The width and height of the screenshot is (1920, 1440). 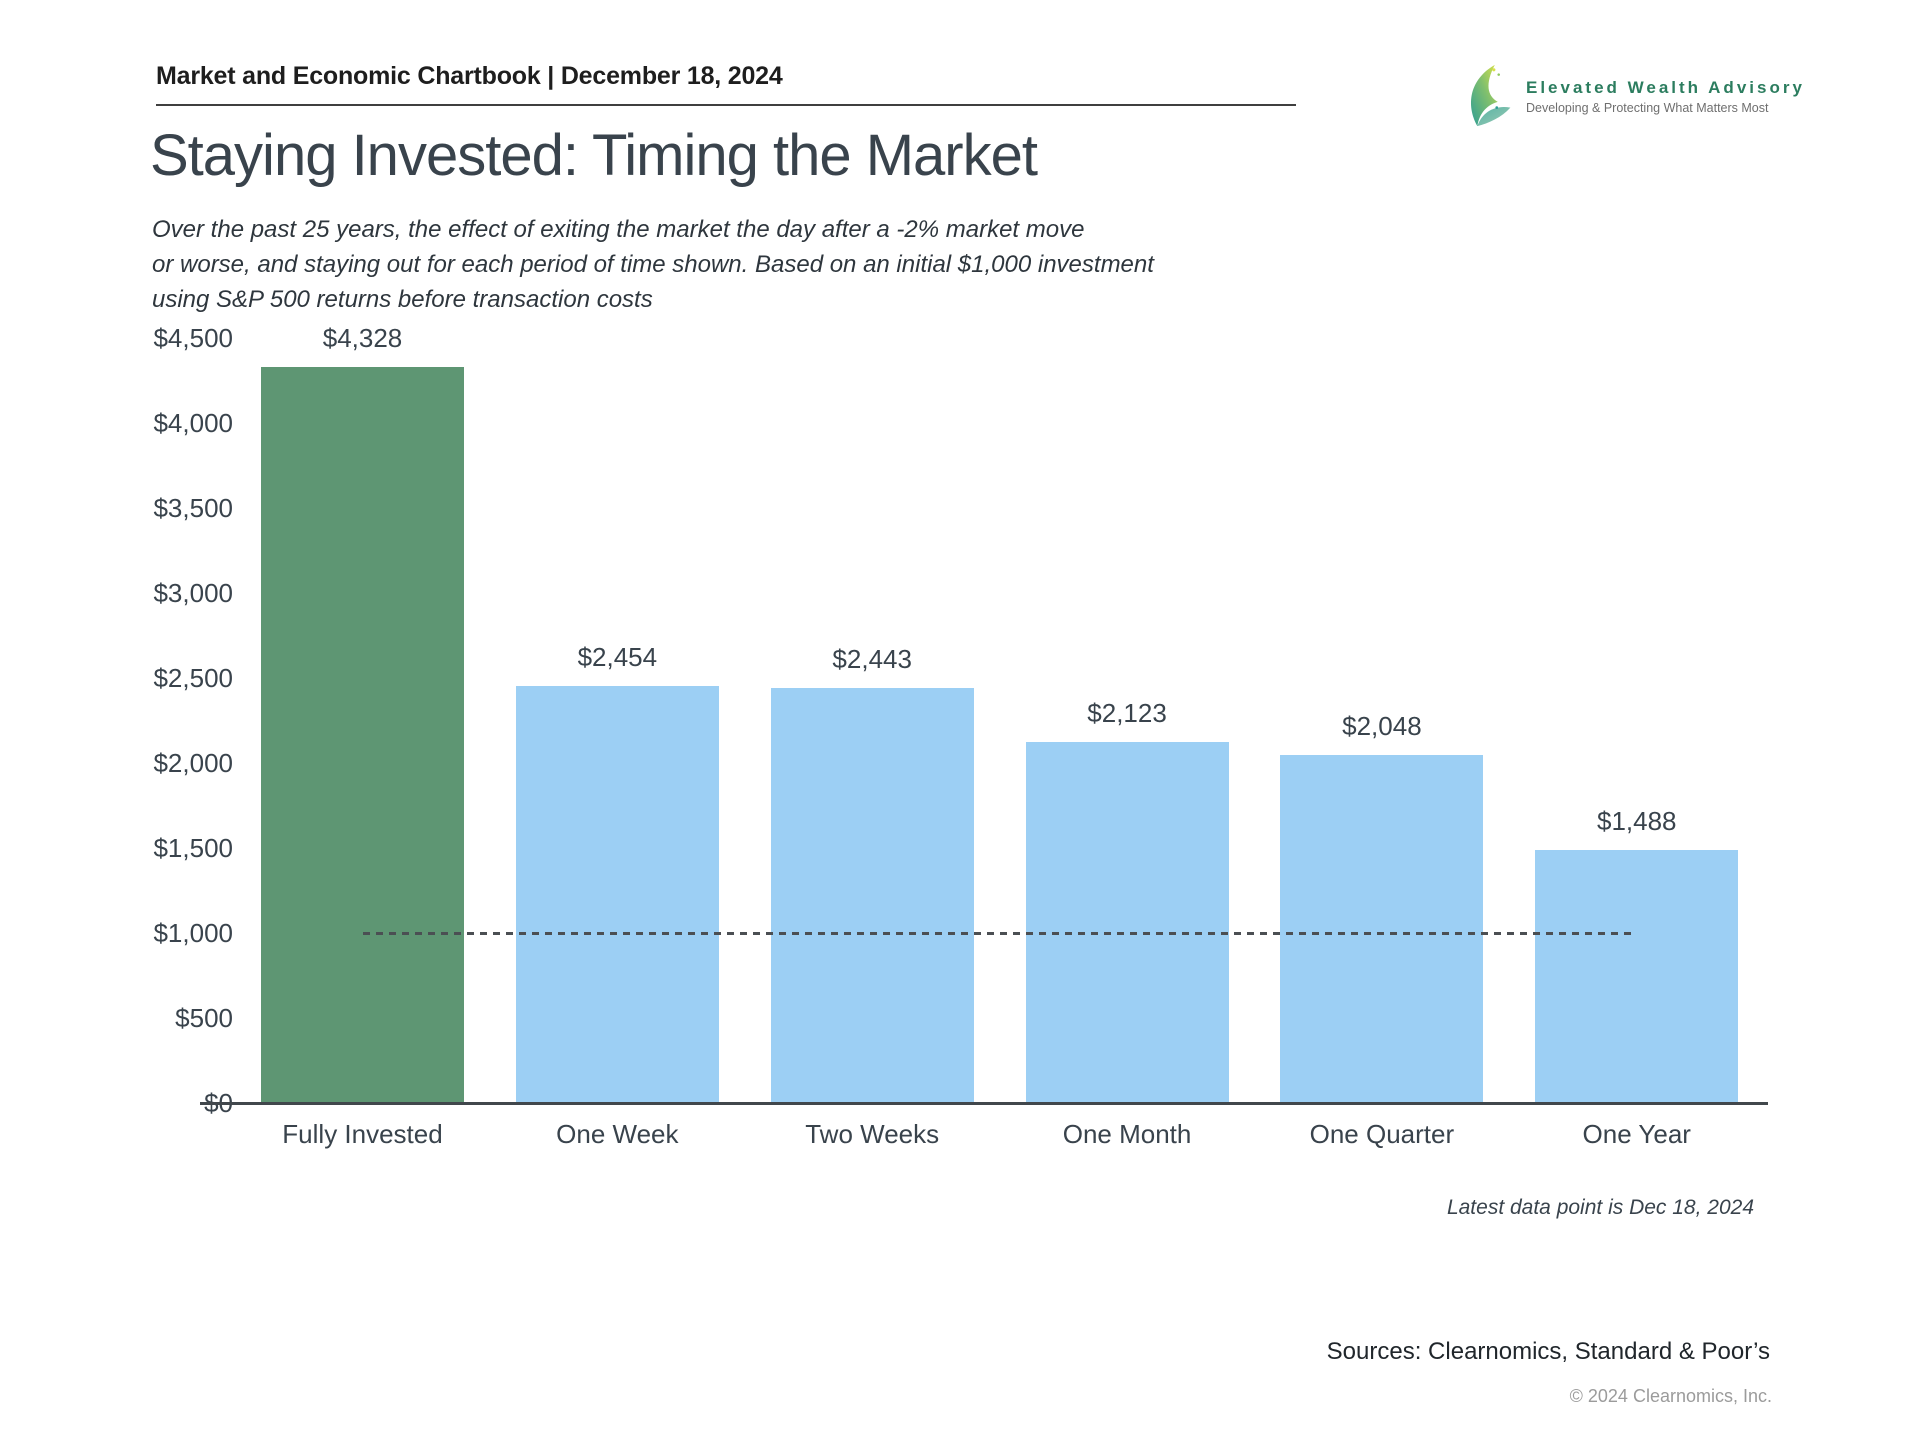 What do you see at coordinates (1382, 725) in the screenshot?
I see `bar-value-label: $2,048` at bounding box center [1382, 725].